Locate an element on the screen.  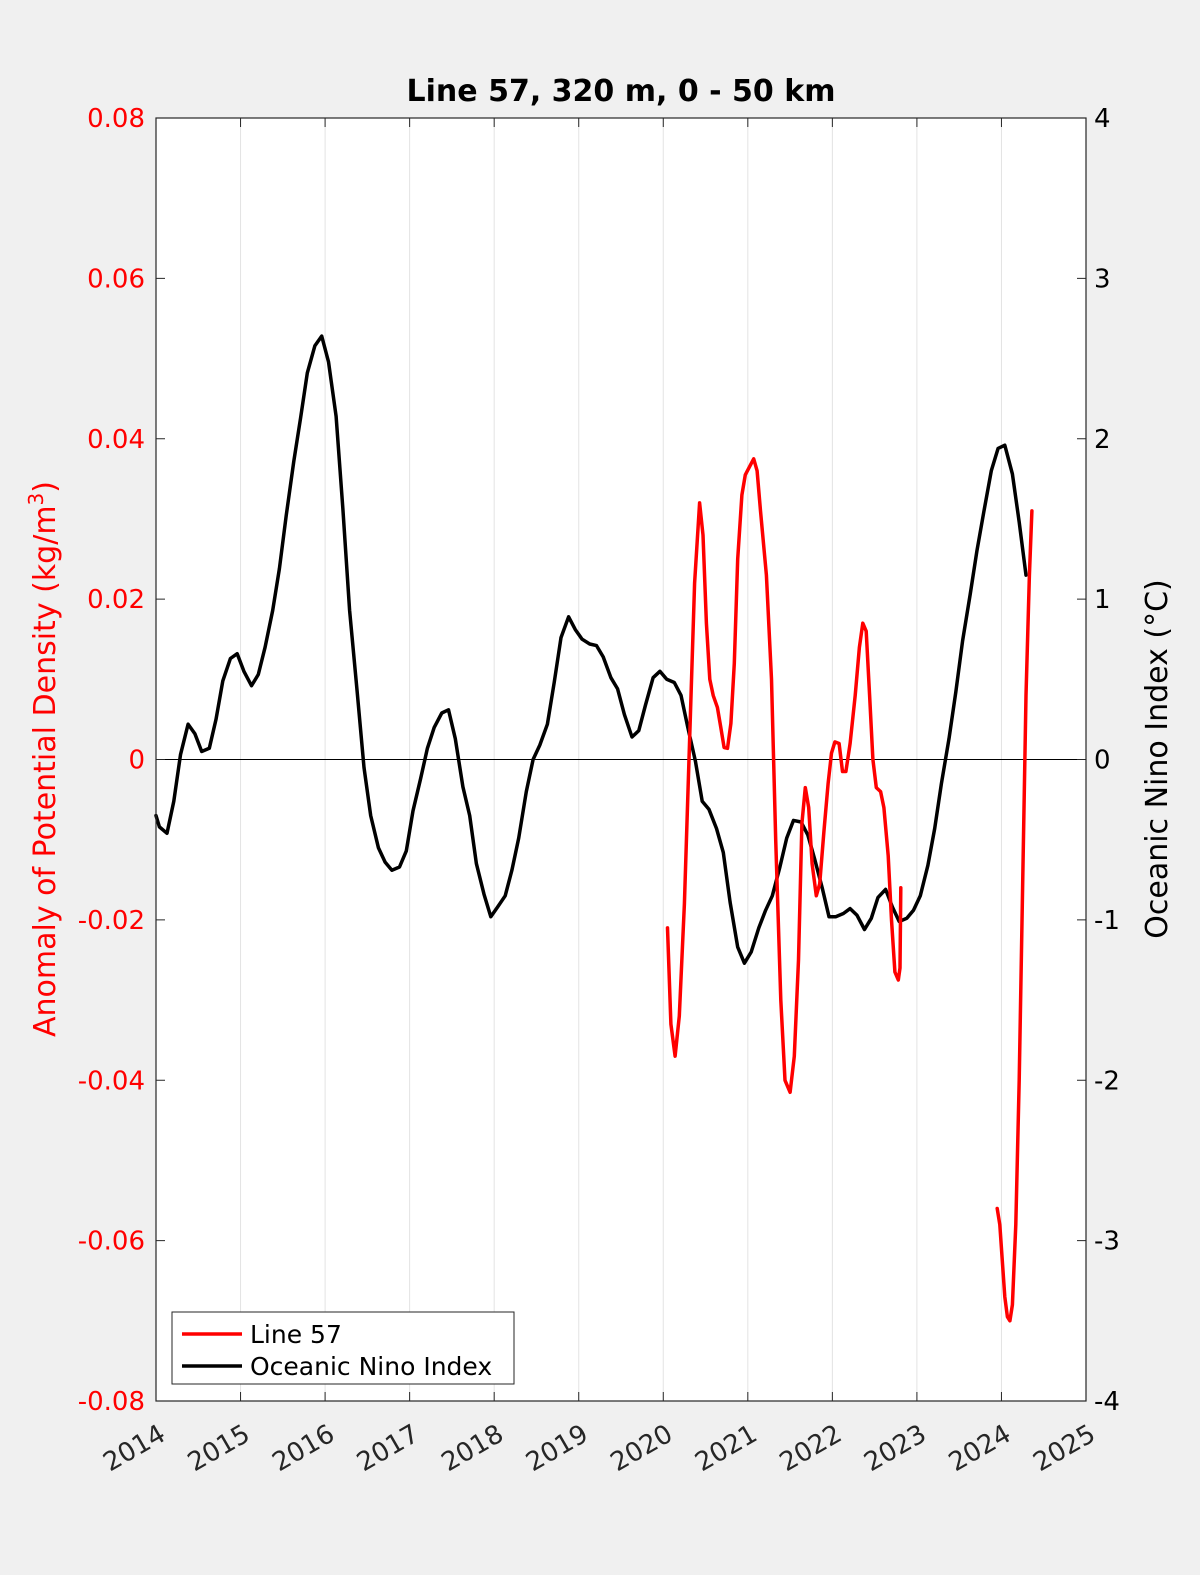
left-axis-title-superscript: 3 is located at coordinates (36, 499).